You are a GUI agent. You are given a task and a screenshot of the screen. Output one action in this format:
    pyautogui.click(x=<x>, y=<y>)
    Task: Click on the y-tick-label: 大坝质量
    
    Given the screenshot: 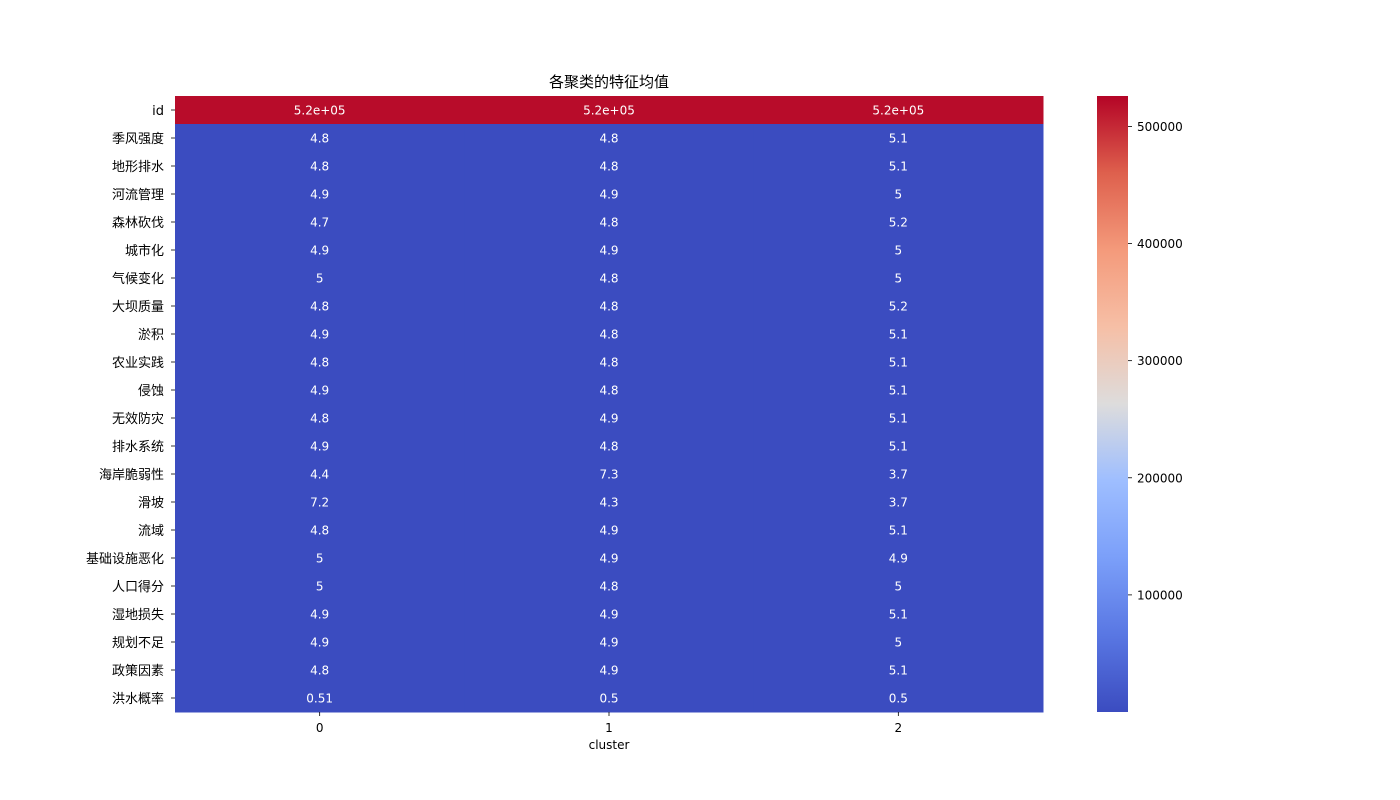 What is the action you would take?
    pyautogui.click(x=138, y=307)
    